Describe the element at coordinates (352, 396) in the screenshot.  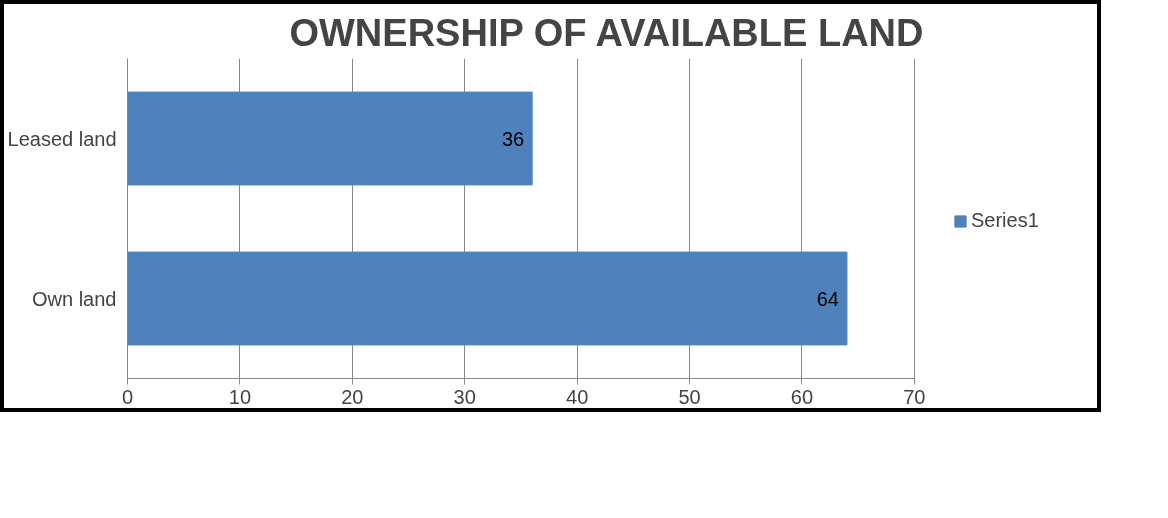
I see `x-tick-label: 20` at that location.